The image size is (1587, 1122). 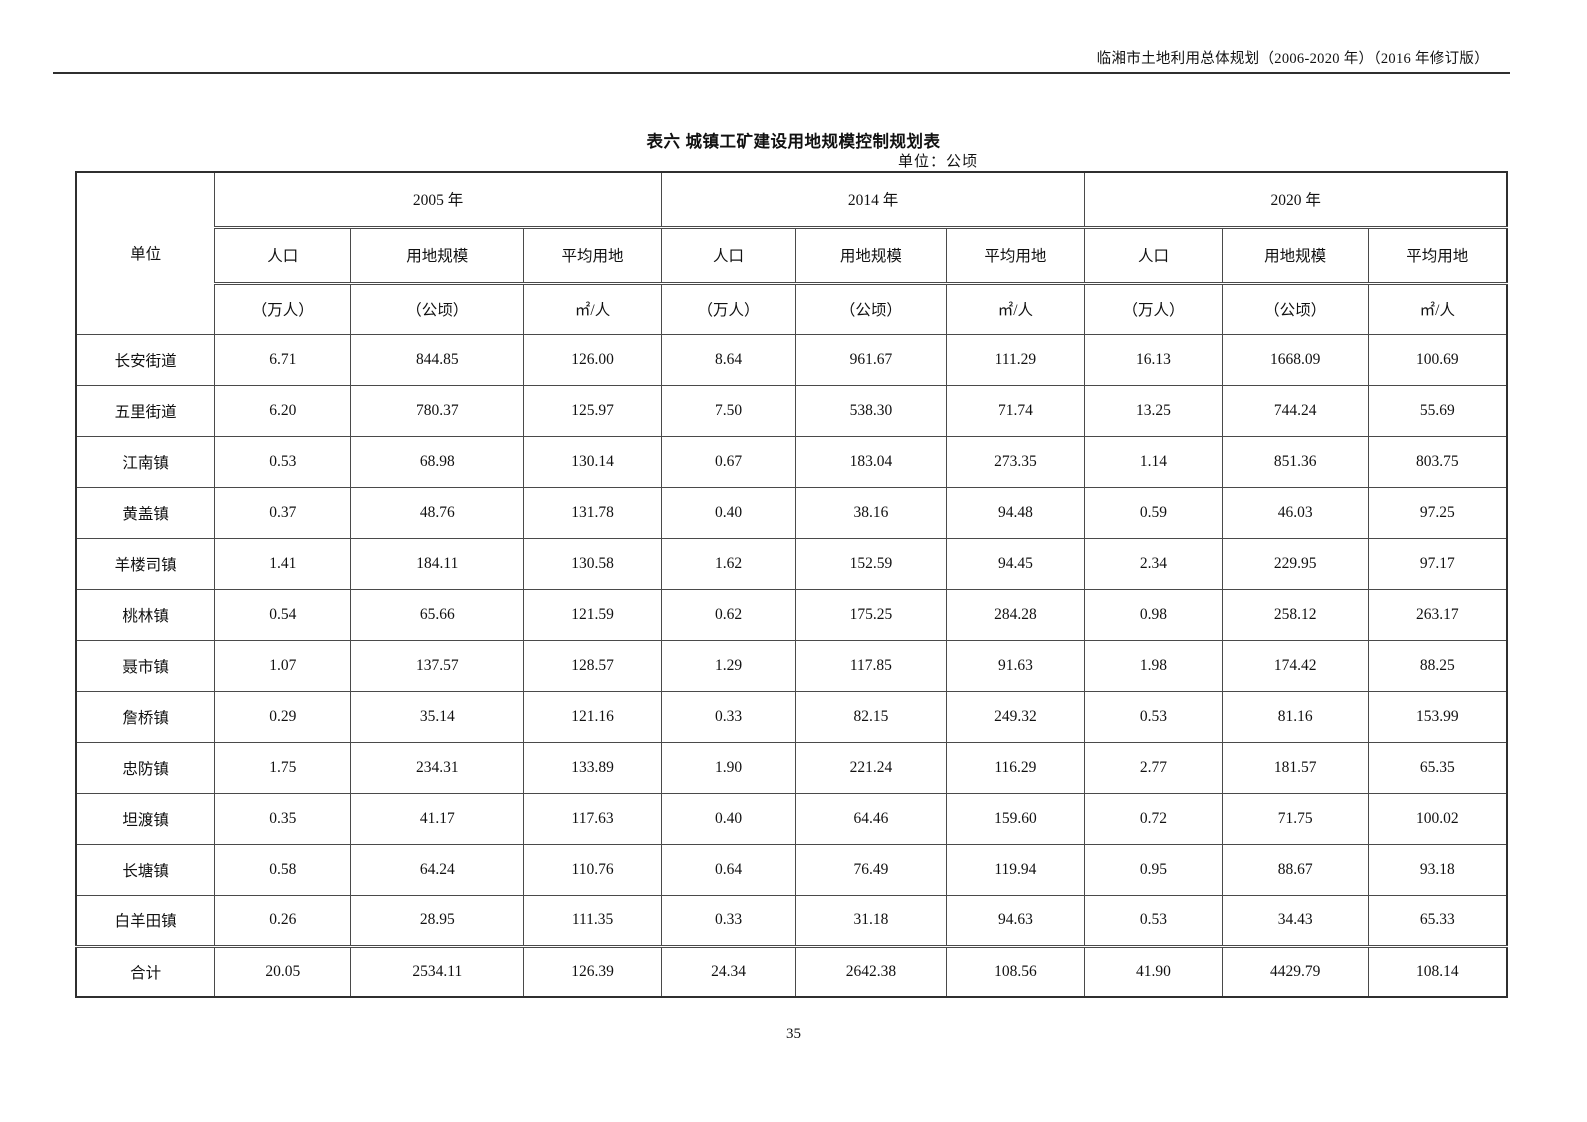 What do you see at coordinates (1295, 410) in the screenshot?
I see `data-cell: 744.24` at bounding box center [1295, 410].